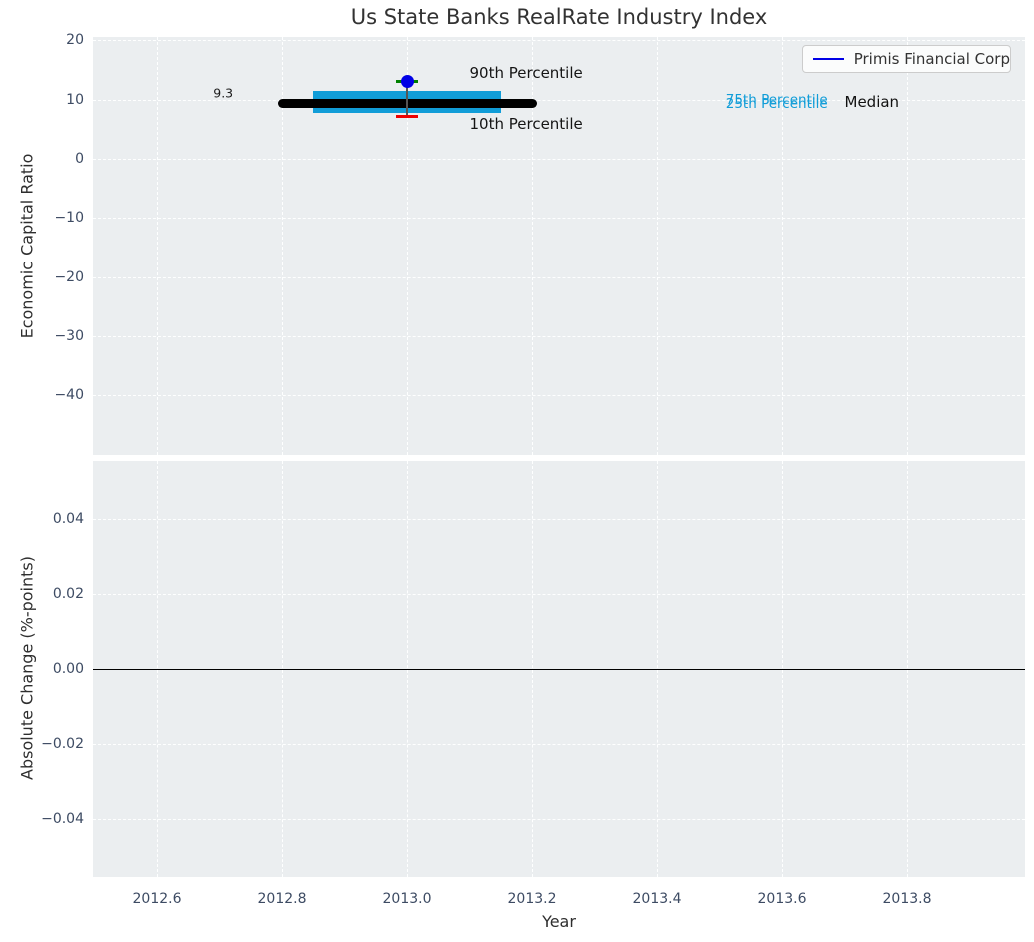 Image resolution: width=1034 pixels, height=942 pixels. What do you see at coordinates (407, 99) in the screenshot?
I see `whisker-line` at bounding box center [407, 99].